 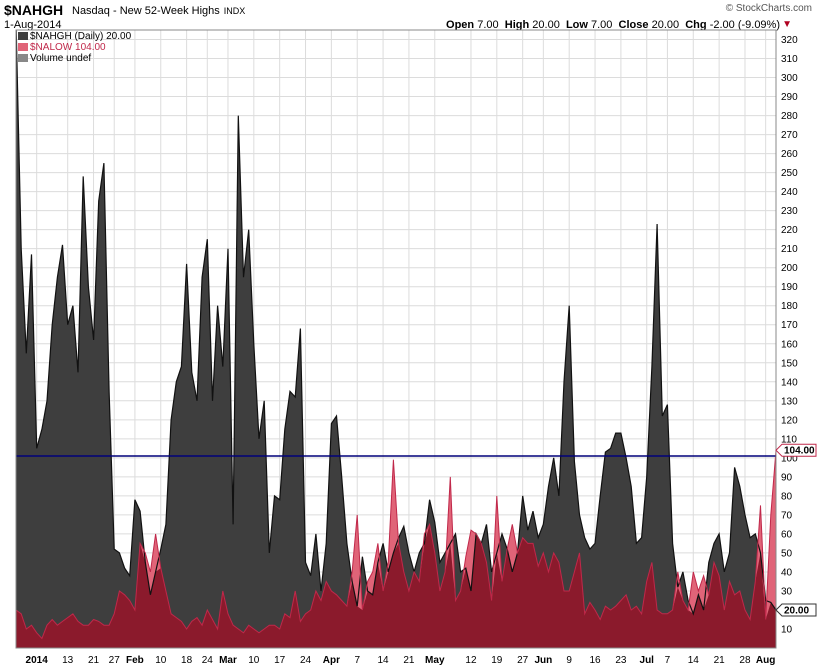 I want to click on highs-value-tag-box, so click(x=796, y=610).